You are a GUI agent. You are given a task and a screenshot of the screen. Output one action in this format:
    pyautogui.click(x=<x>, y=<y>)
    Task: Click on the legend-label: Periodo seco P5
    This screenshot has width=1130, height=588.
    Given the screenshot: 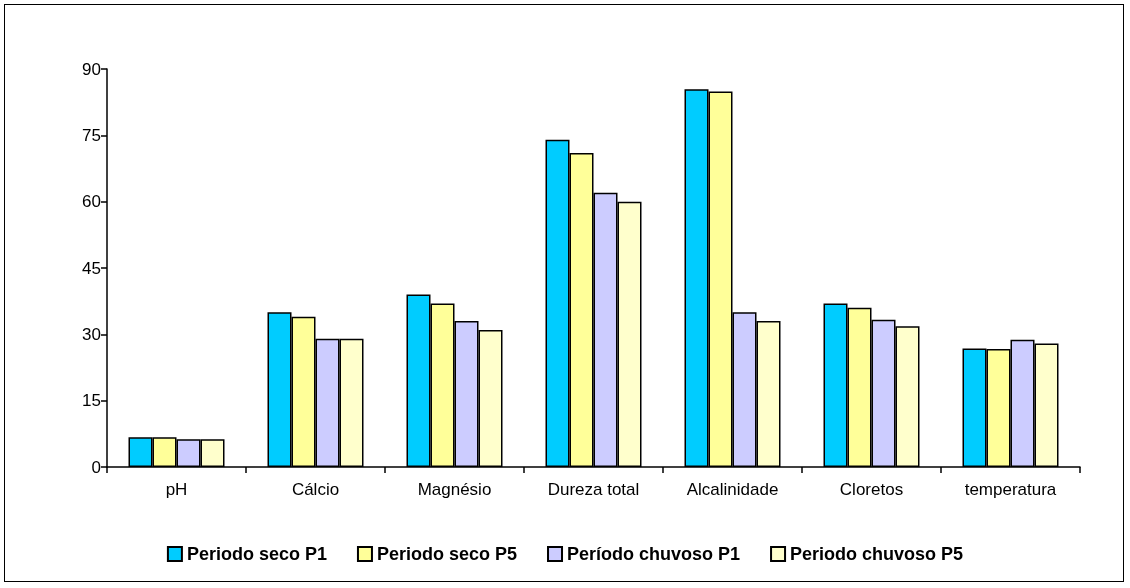 What is the action you would take?
    pyautogui.click(x=447, y=554)
    